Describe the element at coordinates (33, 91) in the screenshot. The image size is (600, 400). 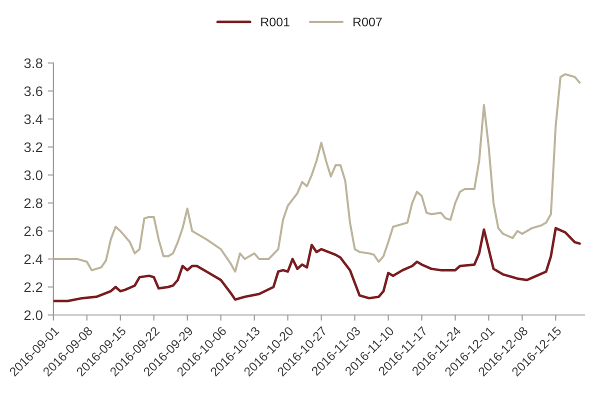
I see `y-tick-label: 3.6` at that location.